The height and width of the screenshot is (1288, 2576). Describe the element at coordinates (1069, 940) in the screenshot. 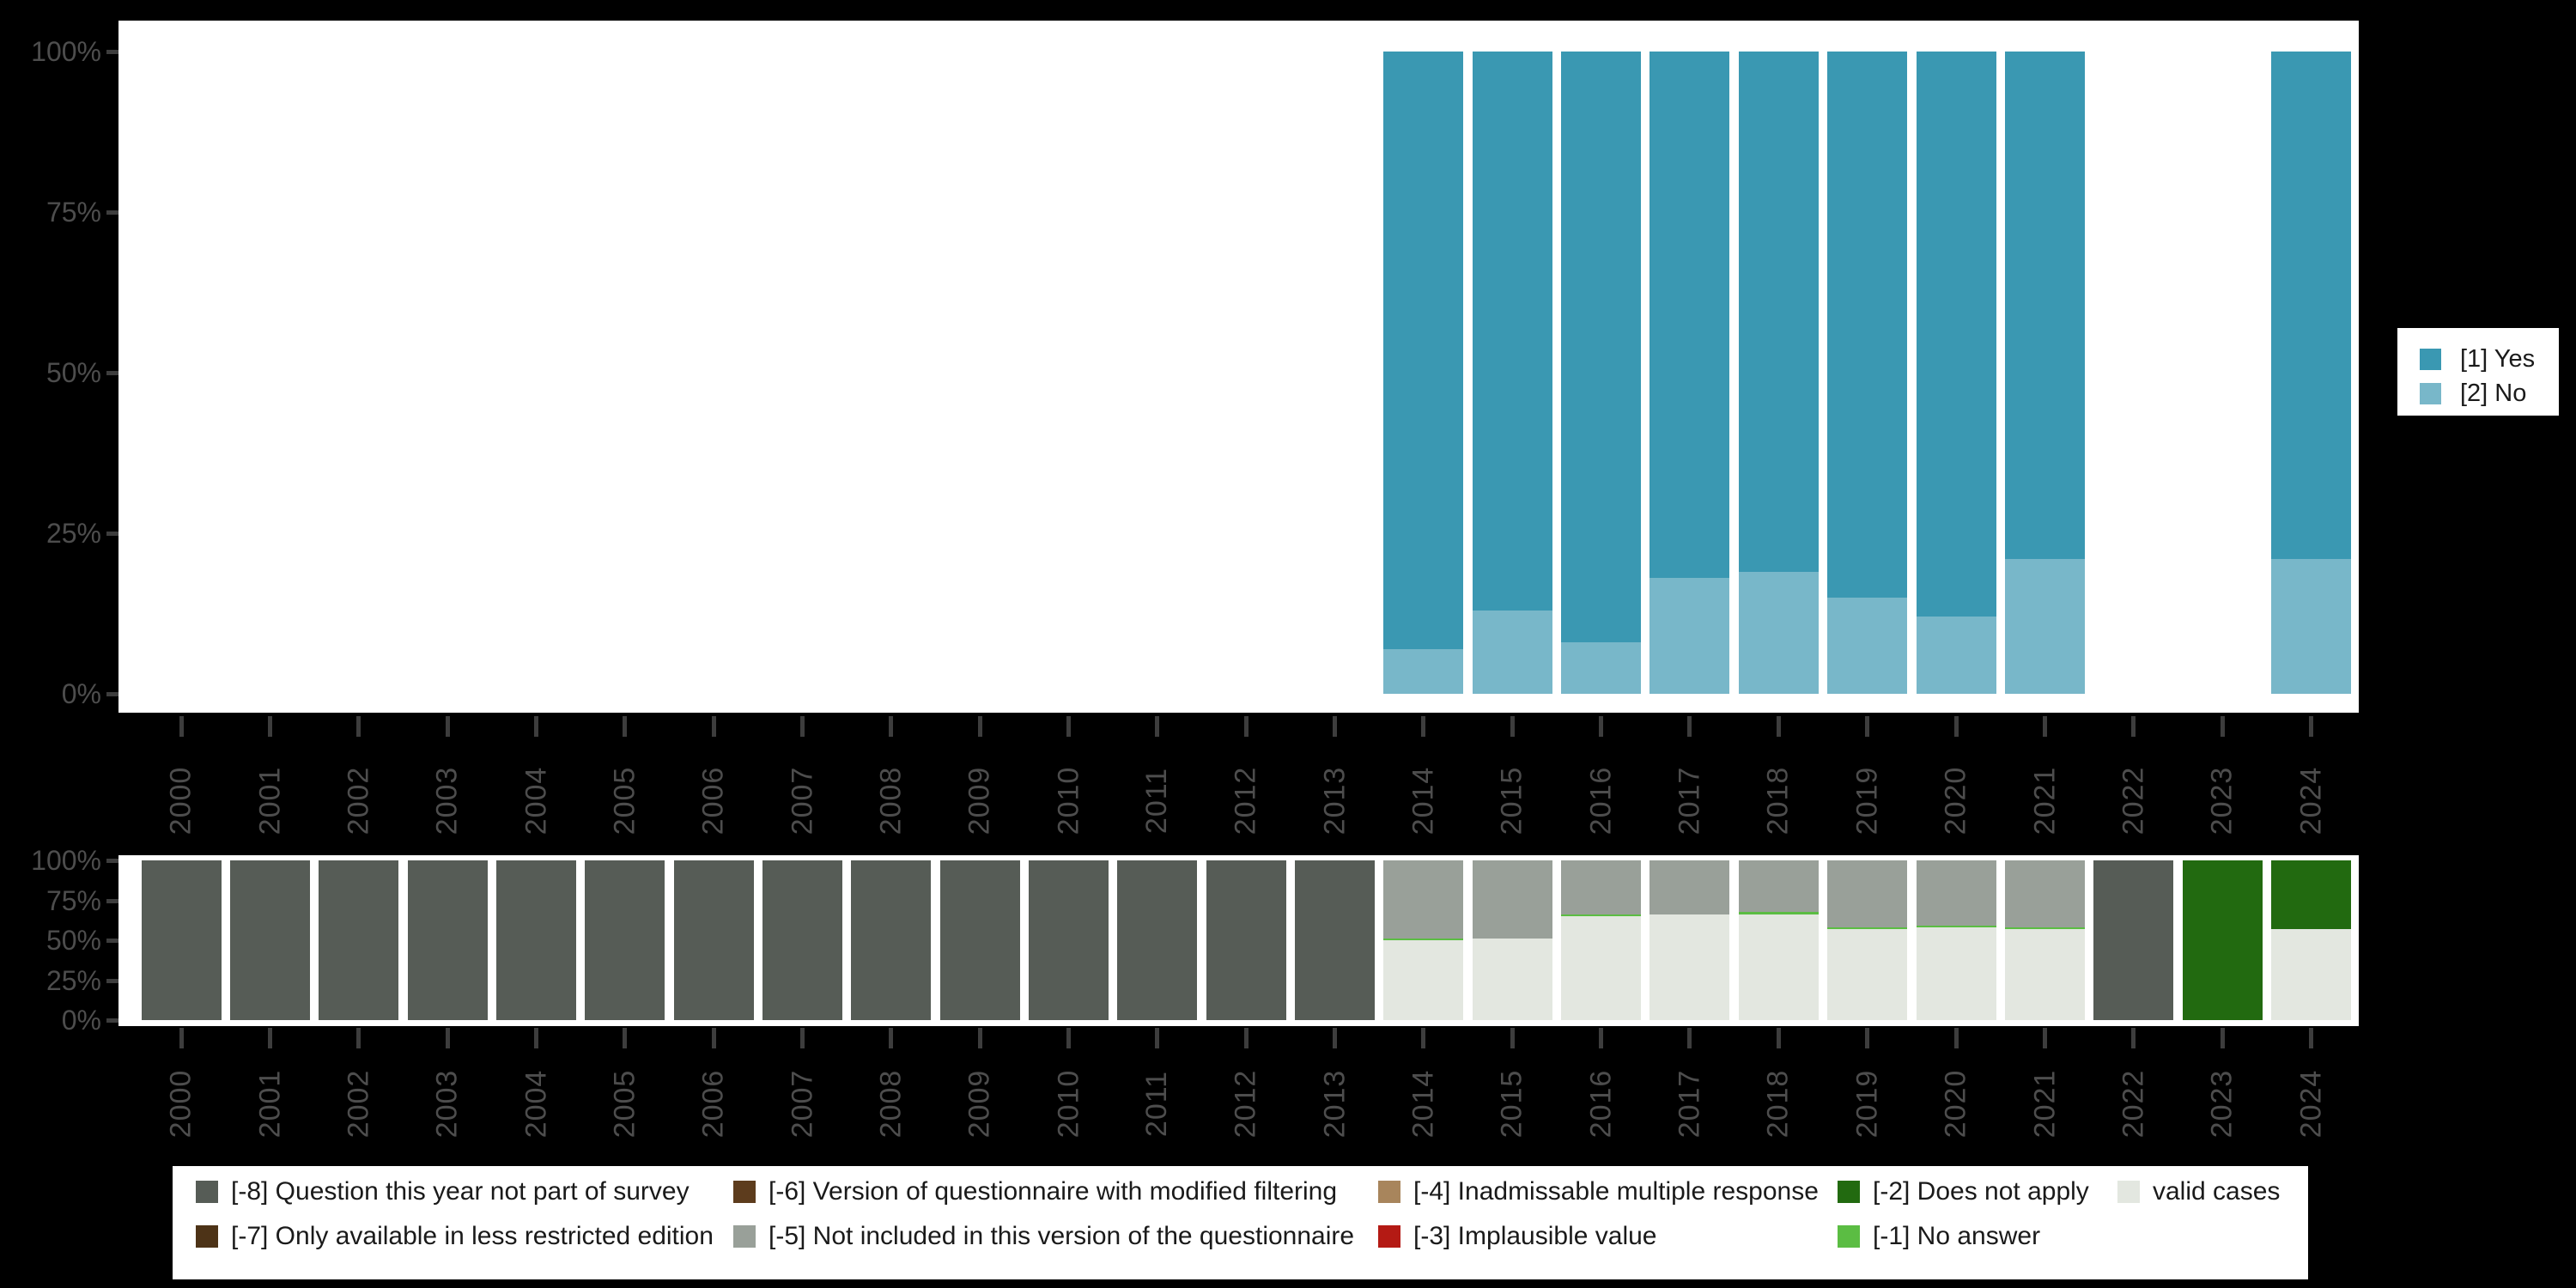

I see `bar-2010` at that location.